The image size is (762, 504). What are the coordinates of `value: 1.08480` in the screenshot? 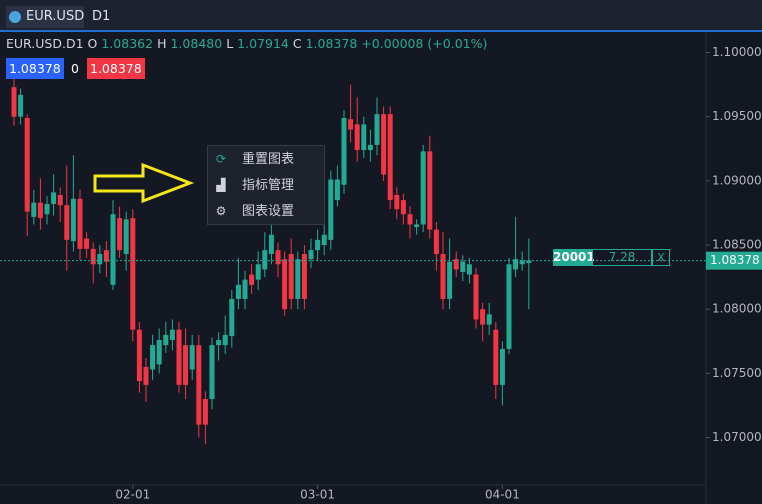 It's located at (196, 43).